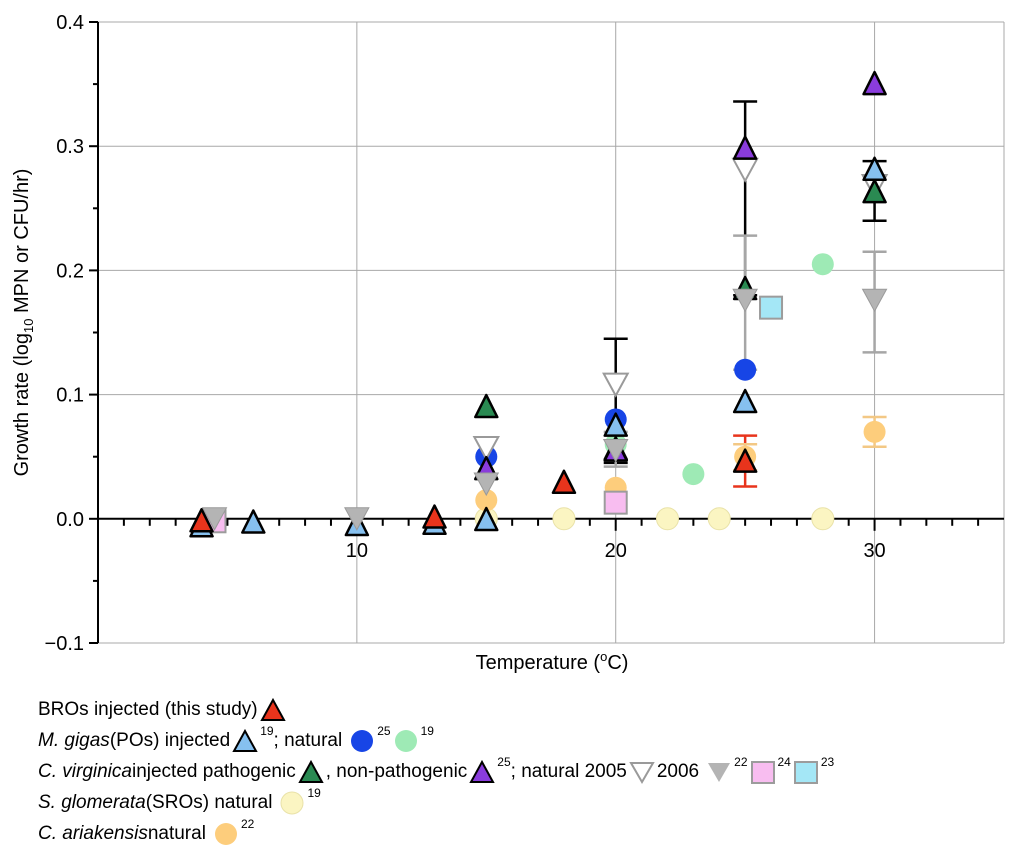  Describe the element at coordinates (362, 740) in the screenshot. I see `legend-gigas-natural-blue-circle-icon` at that location.